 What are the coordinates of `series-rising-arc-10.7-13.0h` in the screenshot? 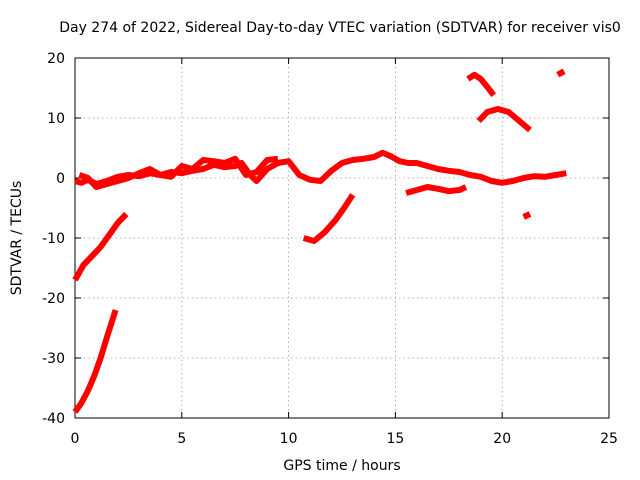 It's located at (329, 218).